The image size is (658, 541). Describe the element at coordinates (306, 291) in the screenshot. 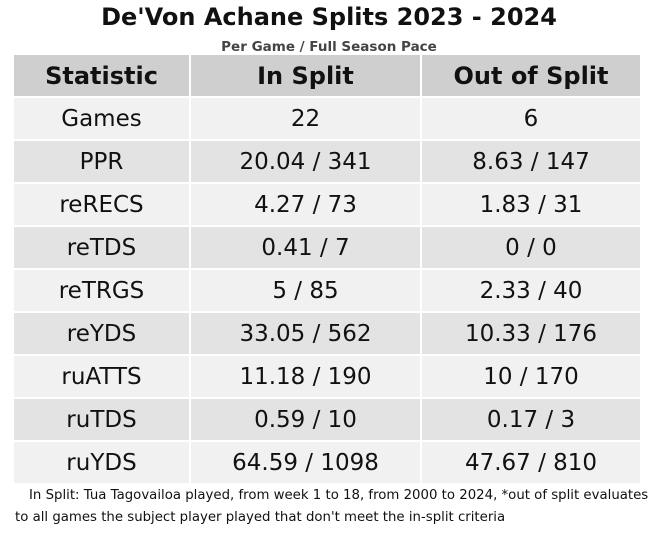

I see `table-cell-in-split: 5 / 85` at that location.